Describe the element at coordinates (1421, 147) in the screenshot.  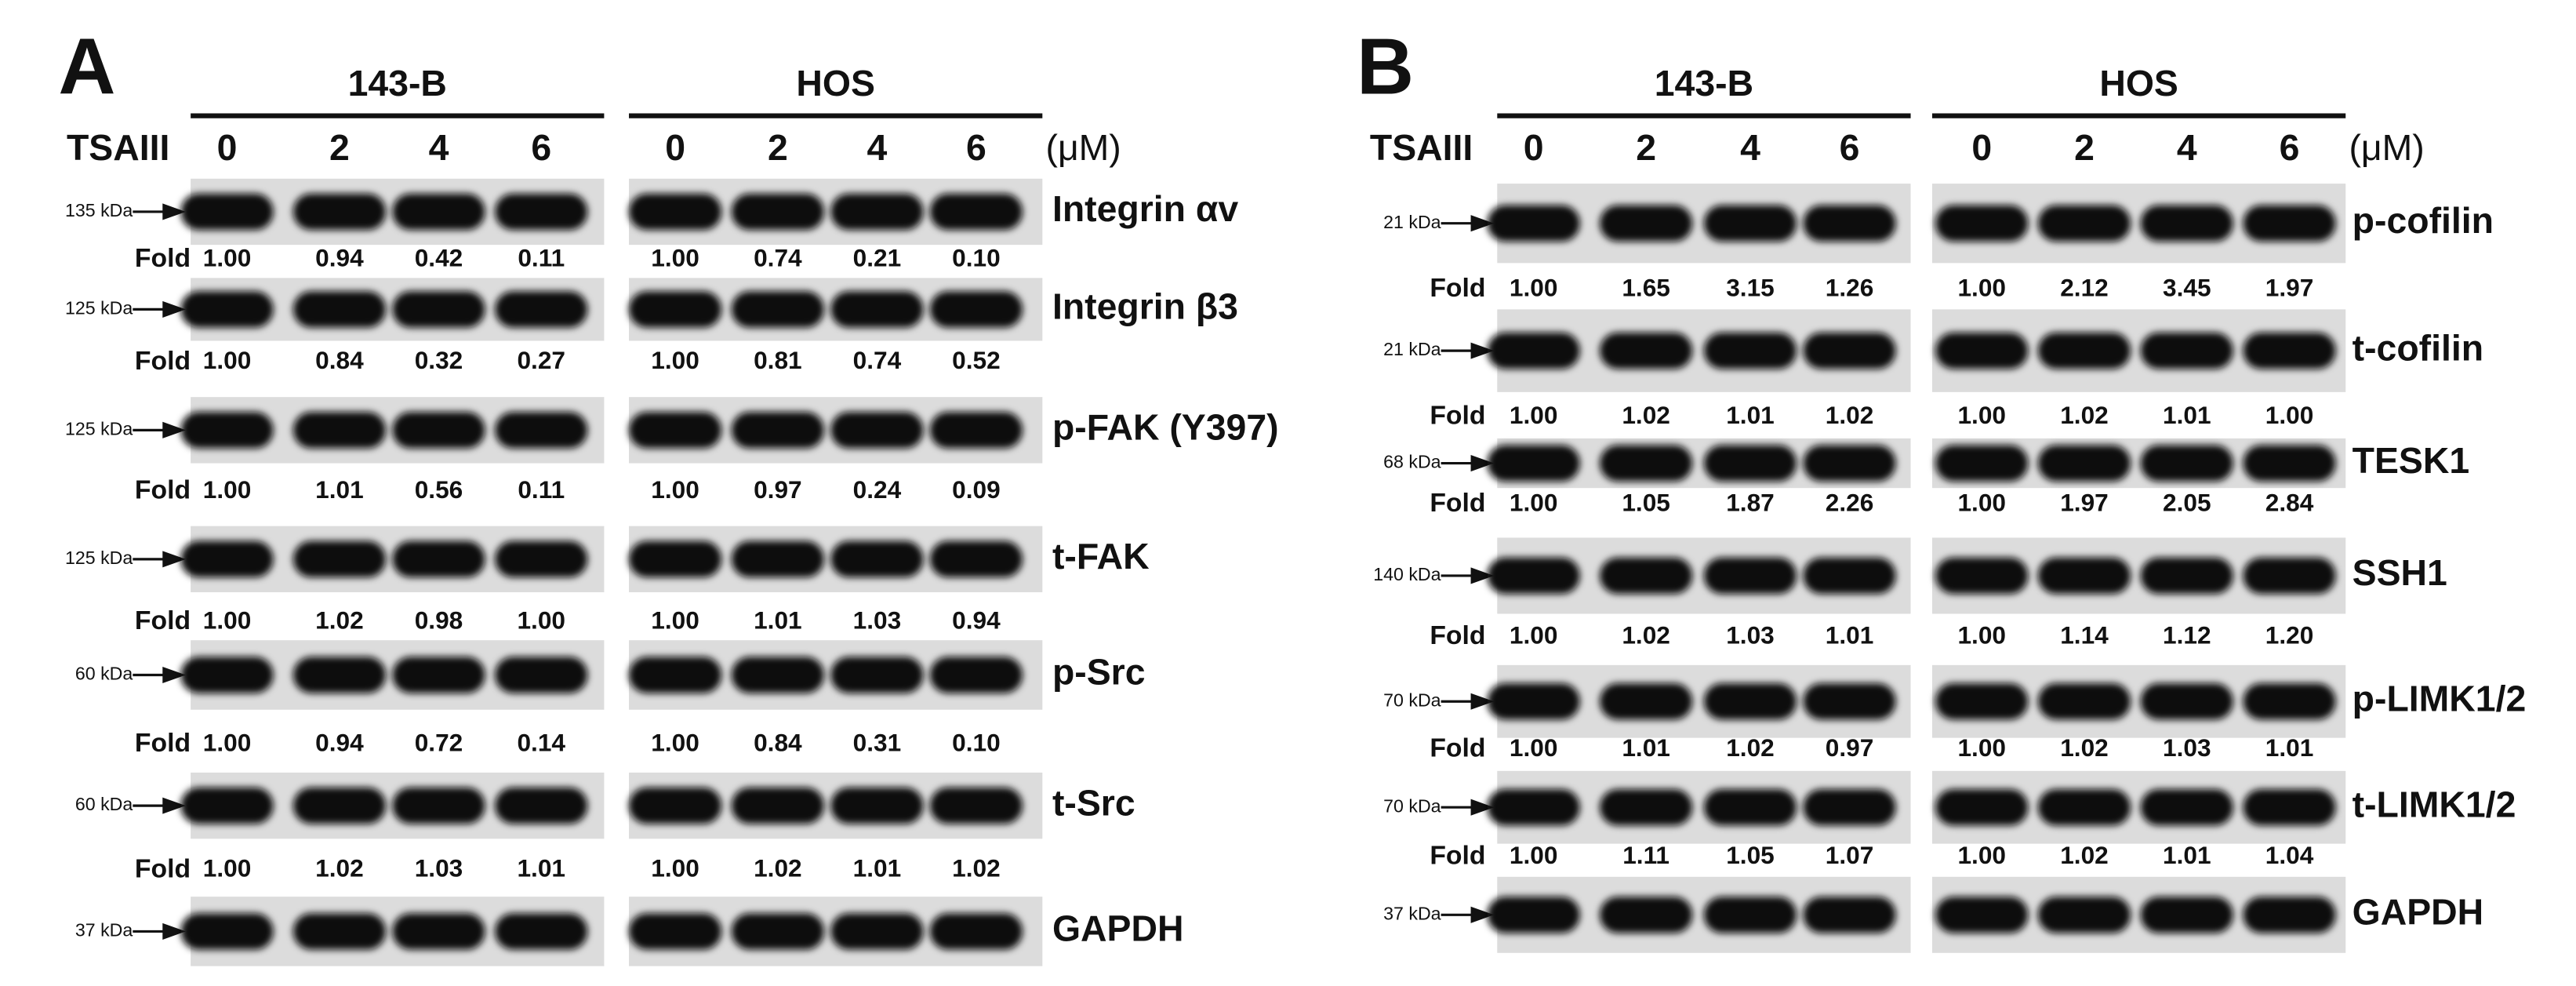
I see `treatment-label: TSAIII` at that location.